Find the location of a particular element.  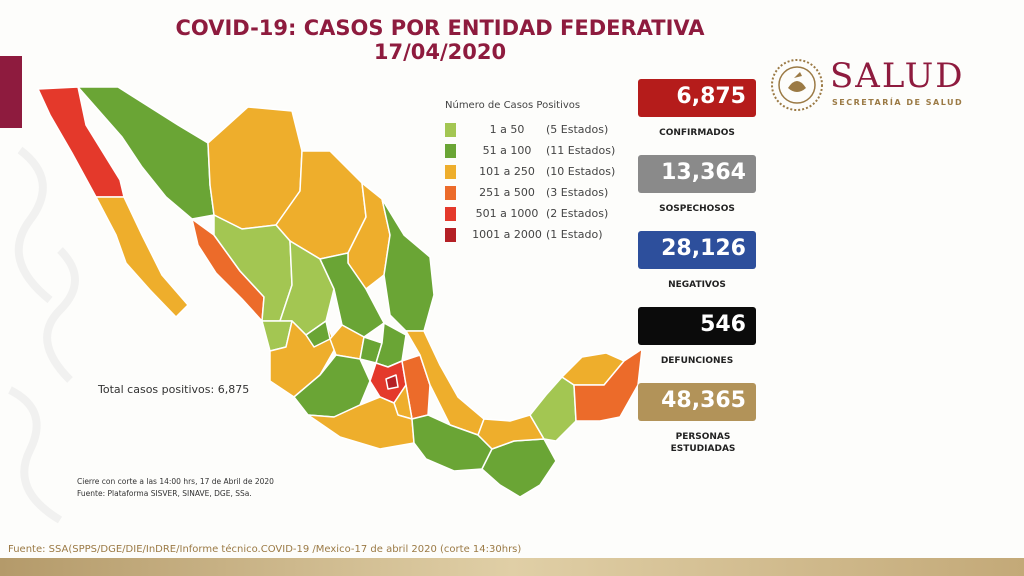

total-positive-cases: Total casos positivos: 6,875 is located at coordinates (174, 389).